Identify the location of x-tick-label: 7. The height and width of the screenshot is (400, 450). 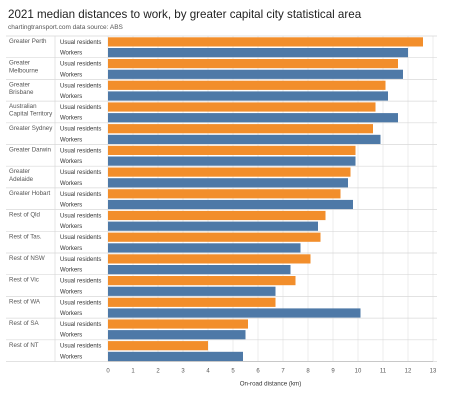
(283, 372).